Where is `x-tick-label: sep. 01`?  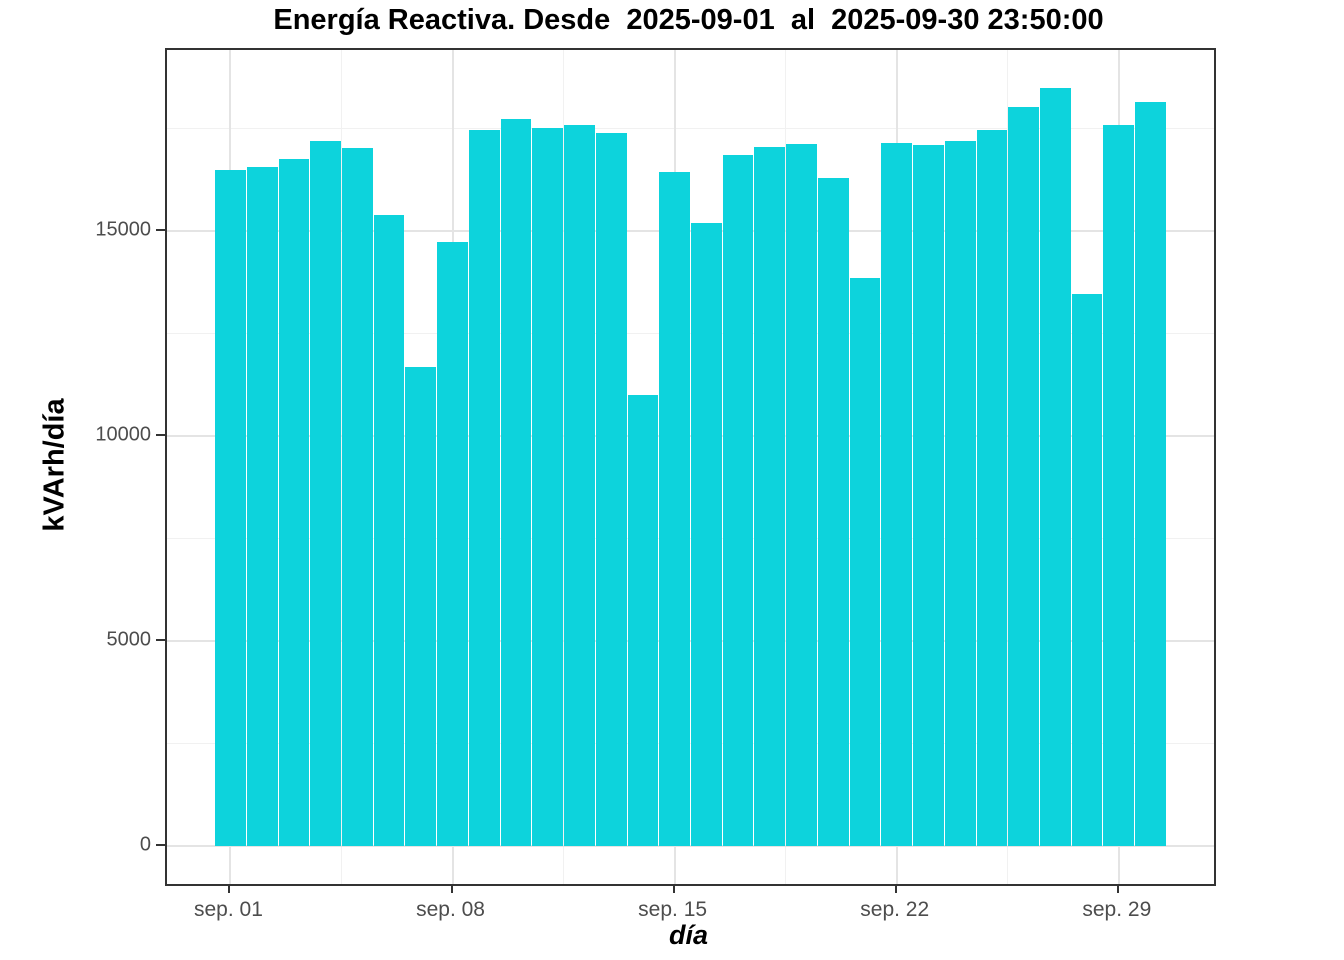 x-tick-label: sep. 01 is located at coordinates (228, 909).